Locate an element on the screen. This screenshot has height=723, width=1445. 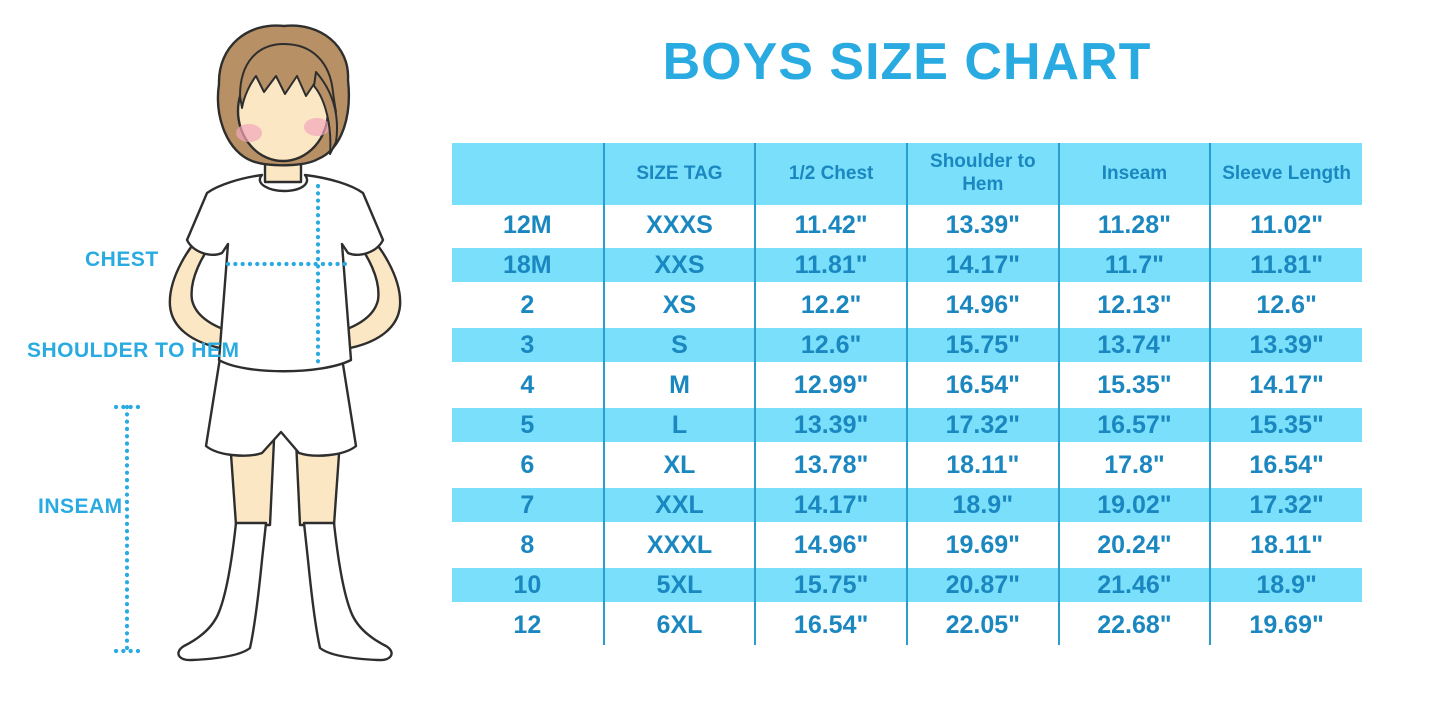
size-cell: XXL is located at coordinates (679, 505).